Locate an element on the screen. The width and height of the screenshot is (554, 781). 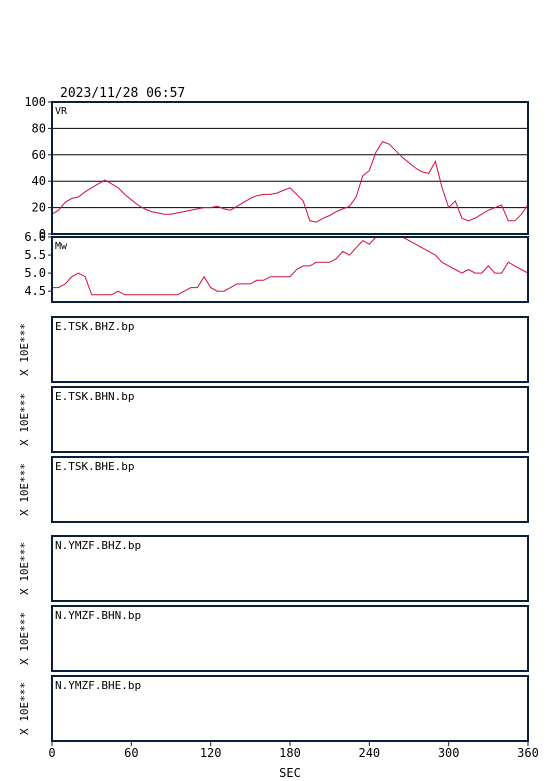
y-tick-label: 60 is located at coordinates (39, 155).